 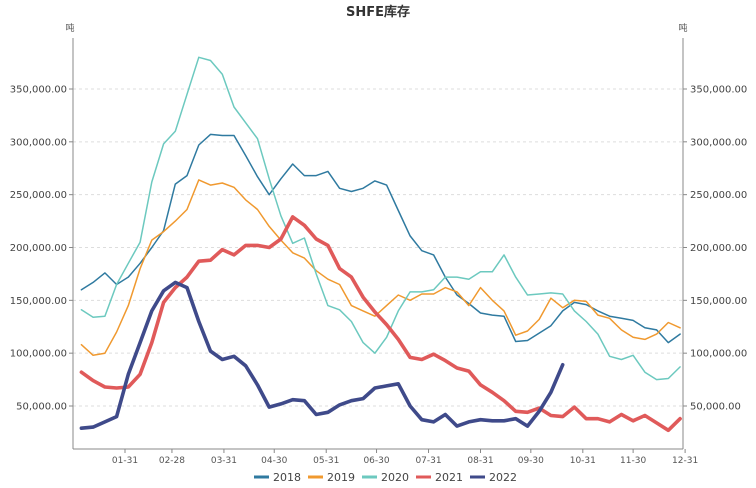 I want to click on x-tick-label: 10-31, so click(x=583, y=461).